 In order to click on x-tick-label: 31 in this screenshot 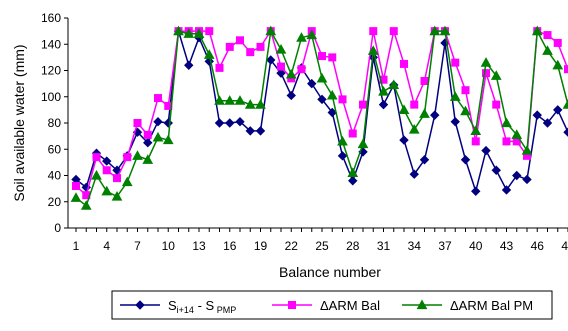, I will do `click(384, 246)`.